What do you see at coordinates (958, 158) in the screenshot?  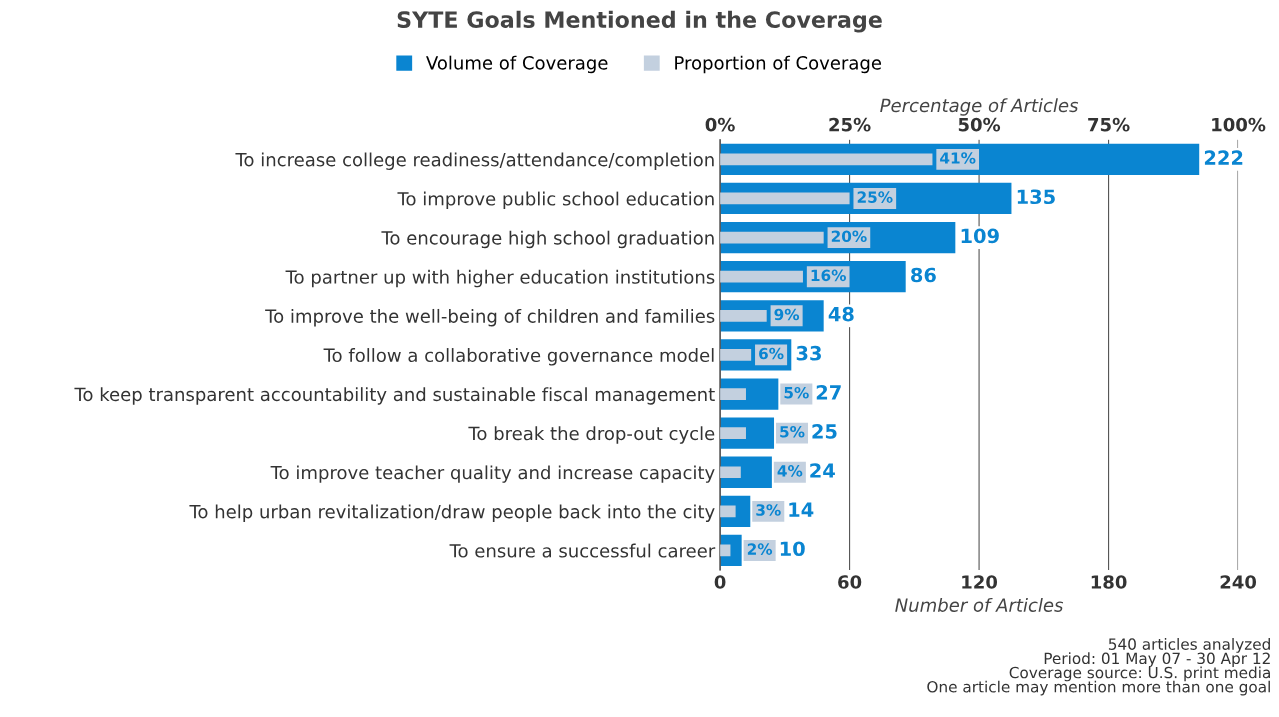 I see `data-label: 41%` at bounding box center [958, 158].